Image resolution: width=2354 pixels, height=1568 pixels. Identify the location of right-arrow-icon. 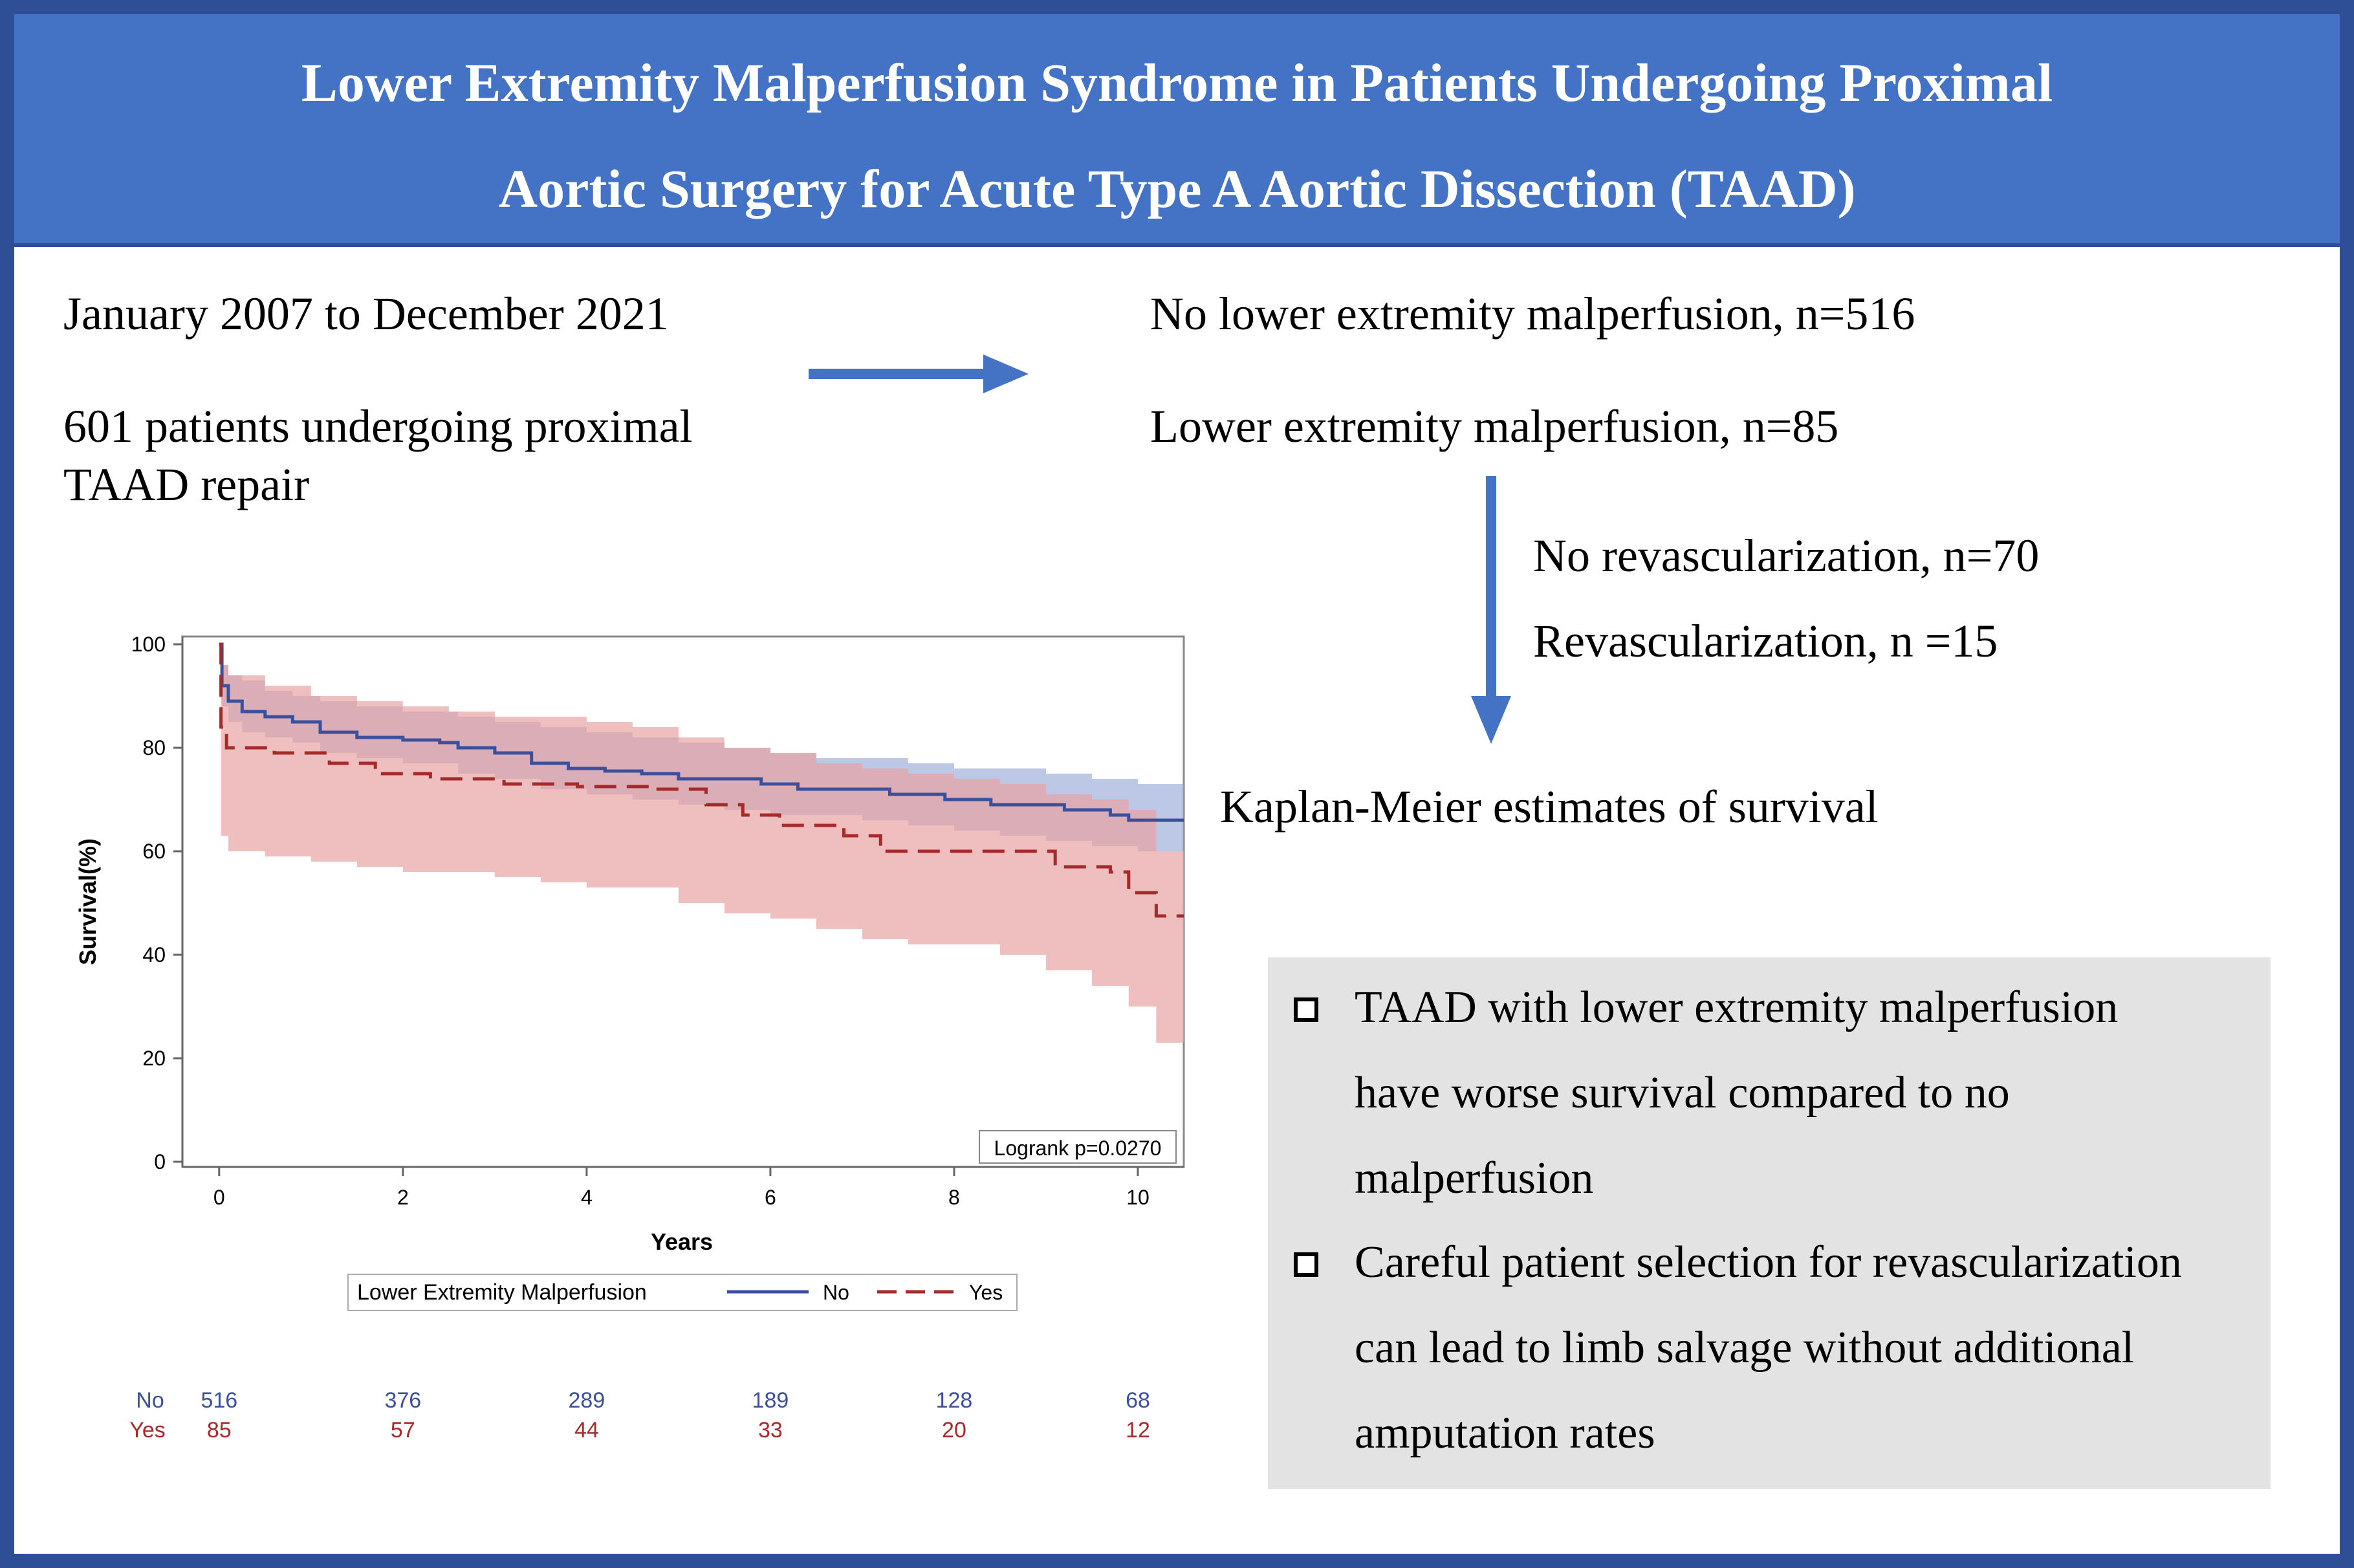
(919, 373).